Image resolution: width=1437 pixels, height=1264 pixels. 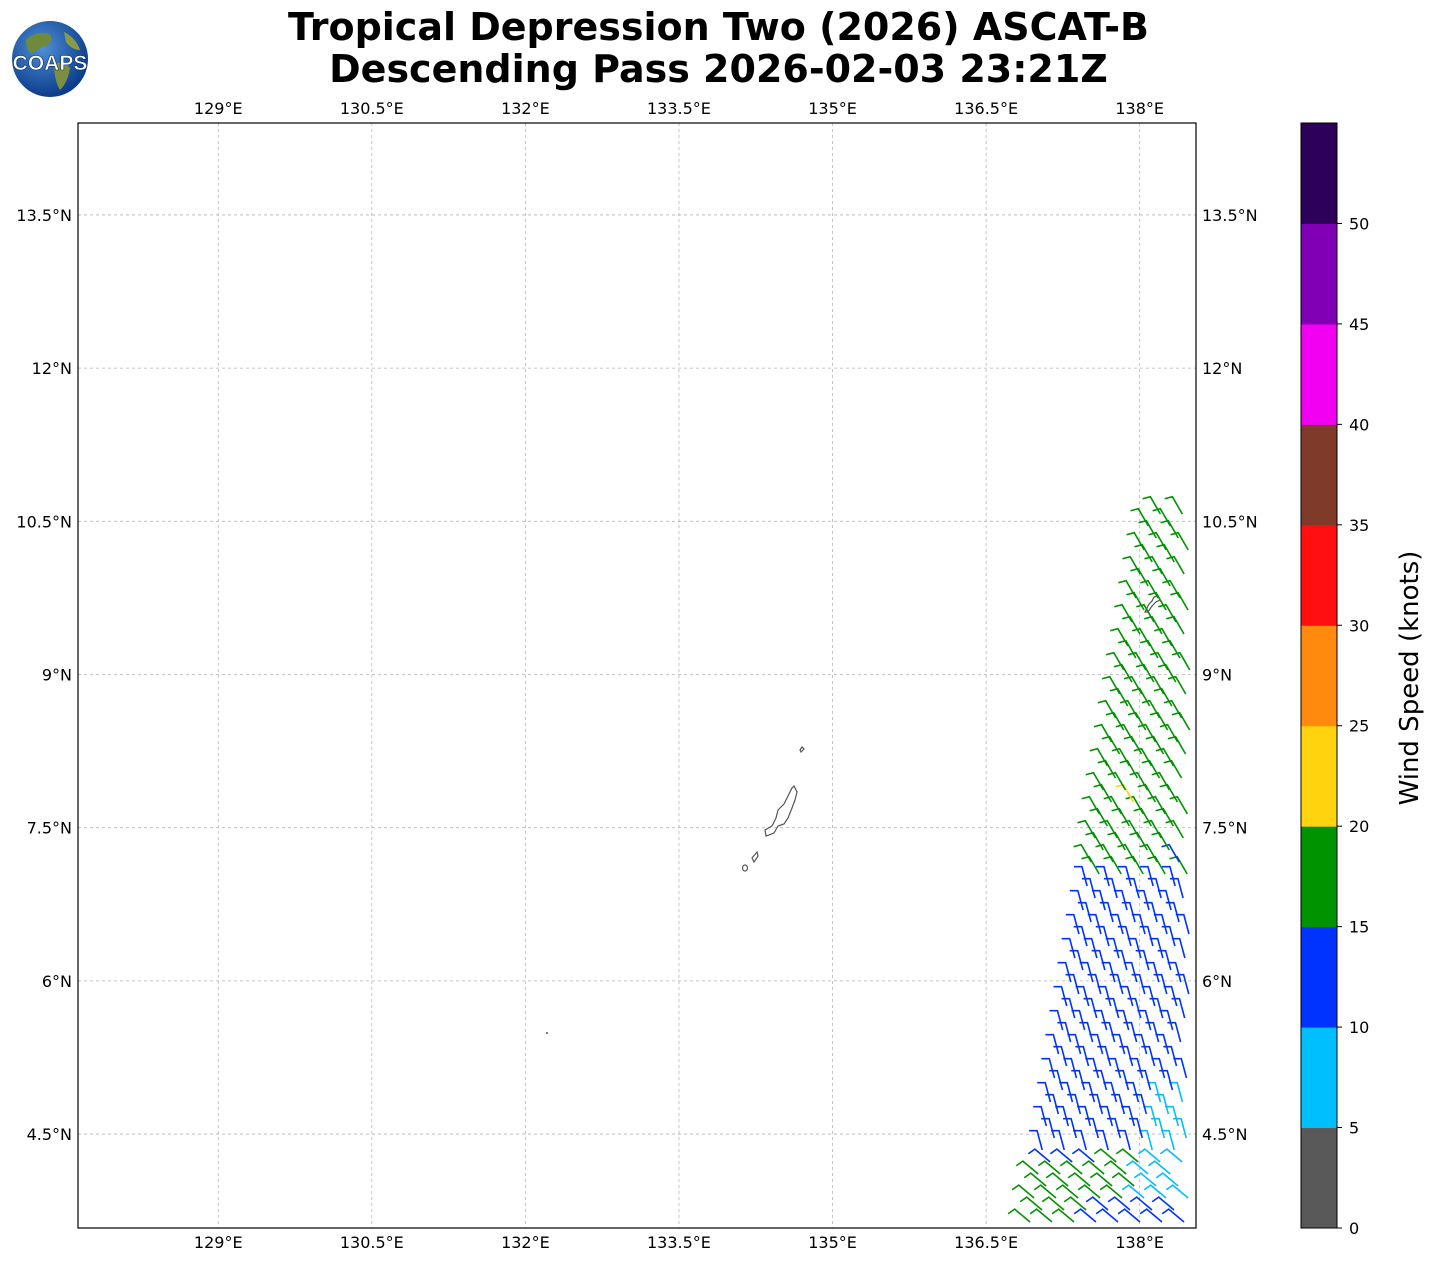 I want to click on colorbar-tick-label: 10, so click(x=1359, y=1027).